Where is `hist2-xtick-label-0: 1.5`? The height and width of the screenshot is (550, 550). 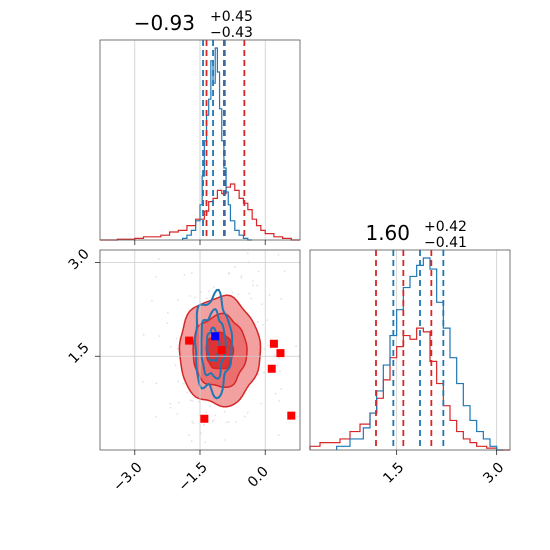 hist2-xtick-label-0: 1.5 is located at coordinates (393, 473).